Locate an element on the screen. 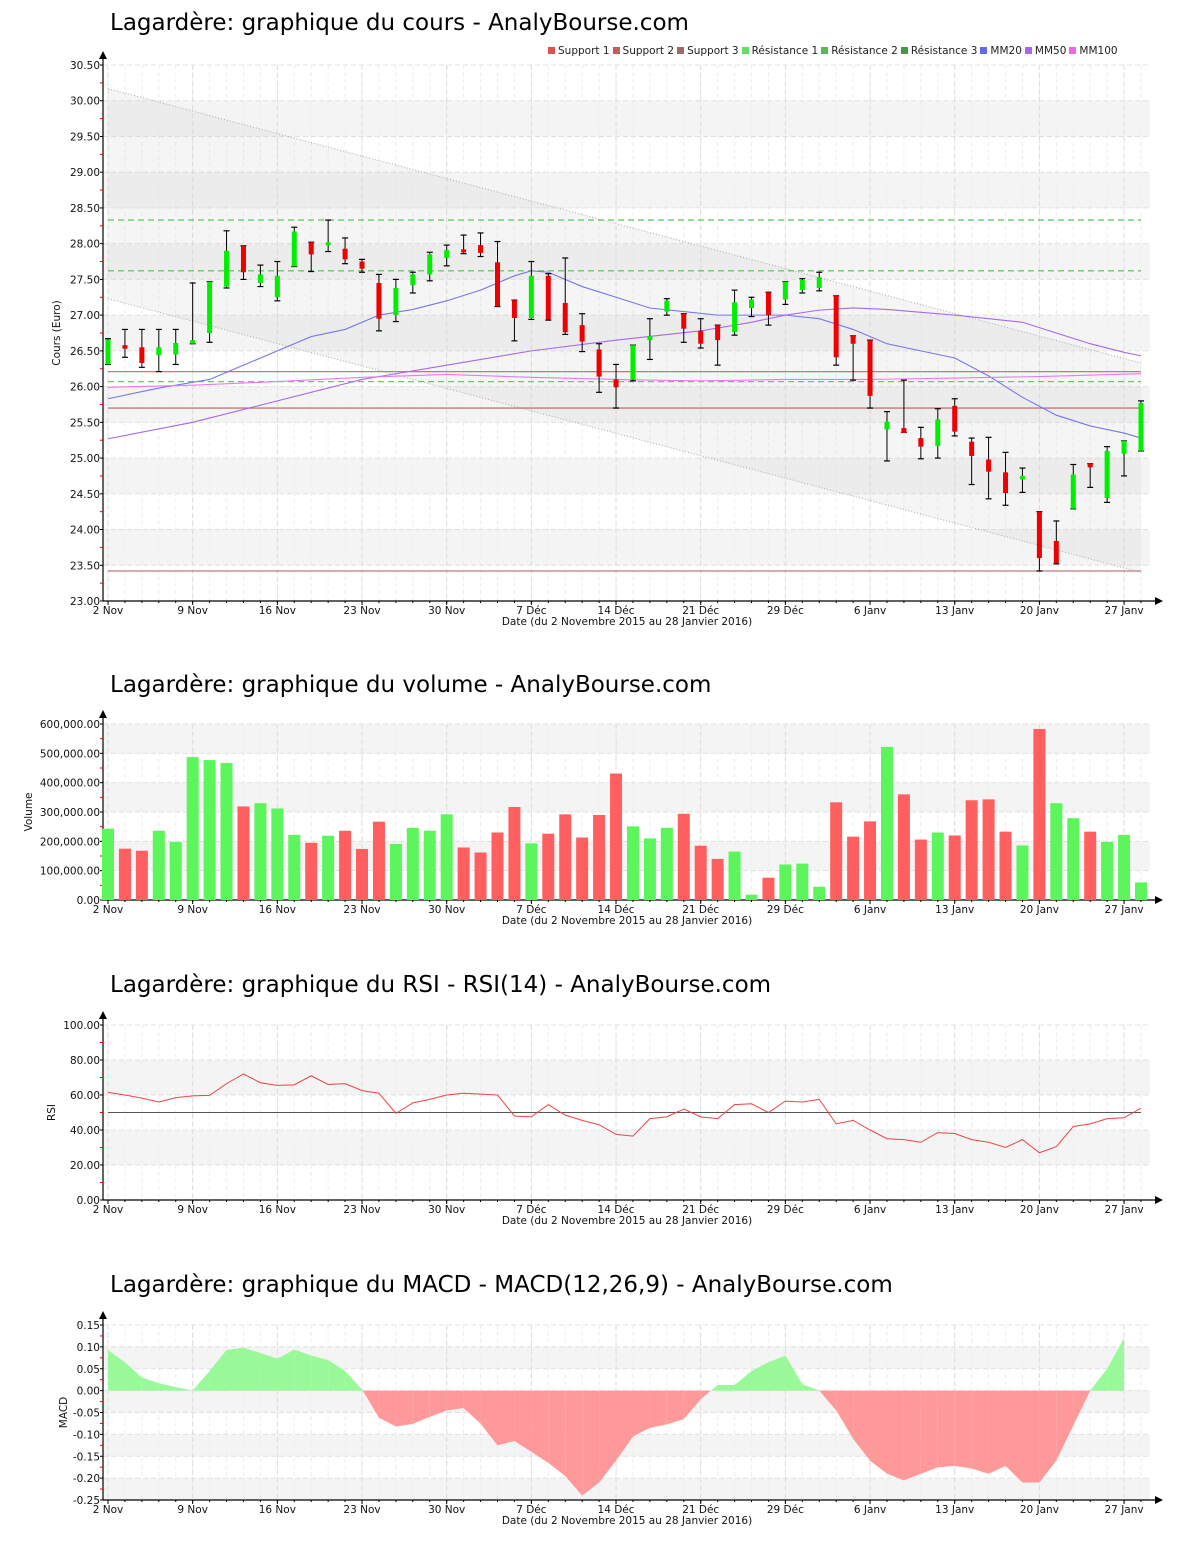 This screenshot has width=1200, height=1550. legend-item: Résistance 3 is located at coordinates (939, 51).